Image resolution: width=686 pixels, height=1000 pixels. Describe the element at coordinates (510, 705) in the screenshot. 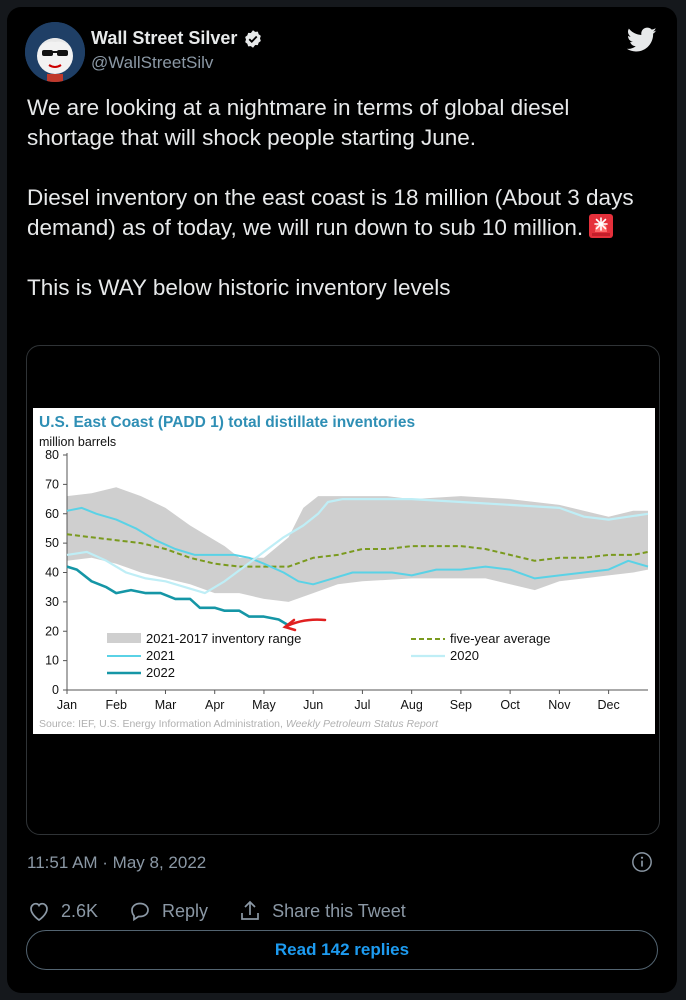

I see `x-tick-label-oct: Oct` at that location.